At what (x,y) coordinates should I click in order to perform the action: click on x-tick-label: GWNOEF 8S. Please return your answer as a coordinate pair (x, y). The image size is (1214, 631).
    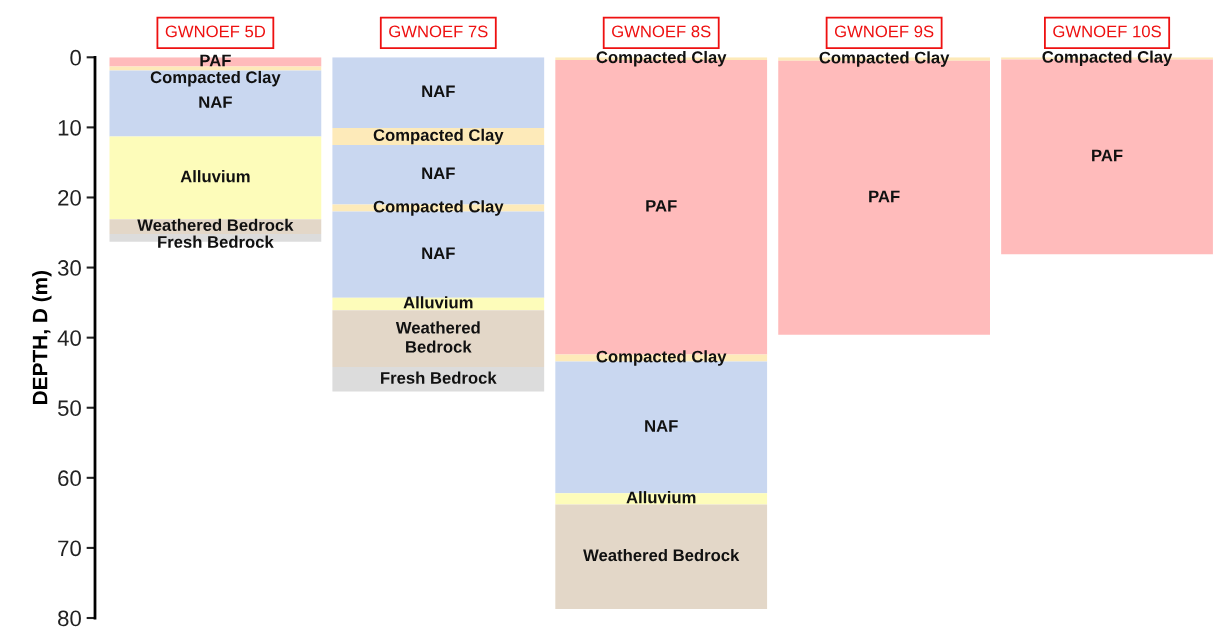
    Looking at the image, I should click on (661, 31).